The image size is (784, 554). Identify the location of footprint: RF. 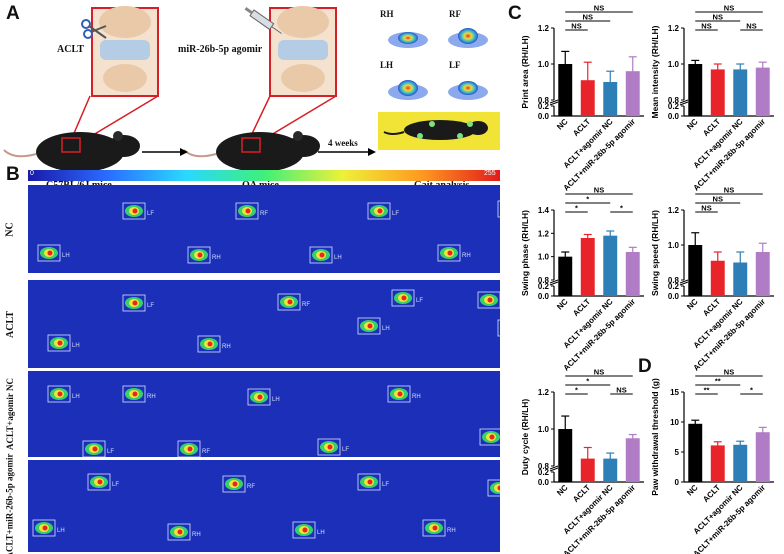
(293, 302).